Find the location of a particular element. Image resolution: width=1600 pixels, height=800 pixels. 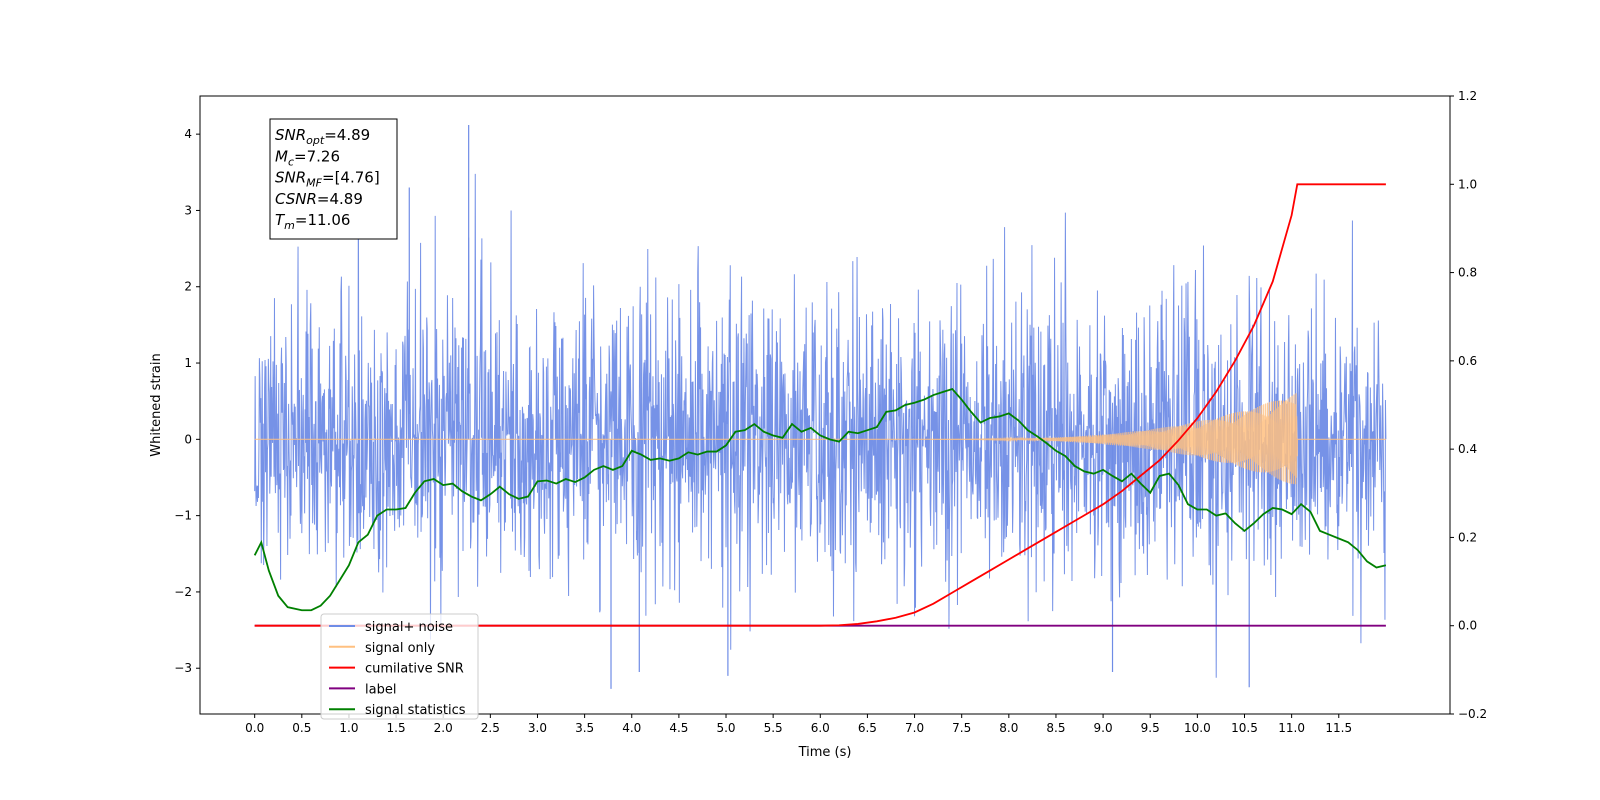

legend-entry: signal only is located at coordinates (400, 648).